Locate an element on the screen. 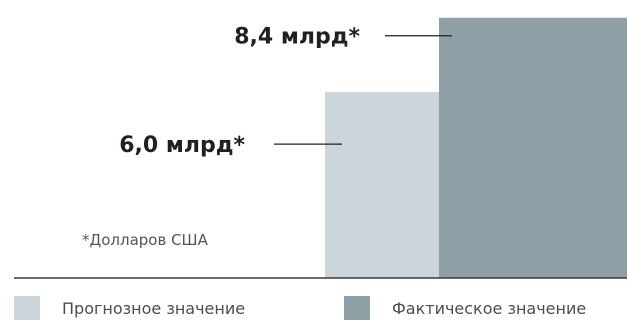 The image size is (627, 324). legend-swatch-forecast is located at coordinates (27, 308).